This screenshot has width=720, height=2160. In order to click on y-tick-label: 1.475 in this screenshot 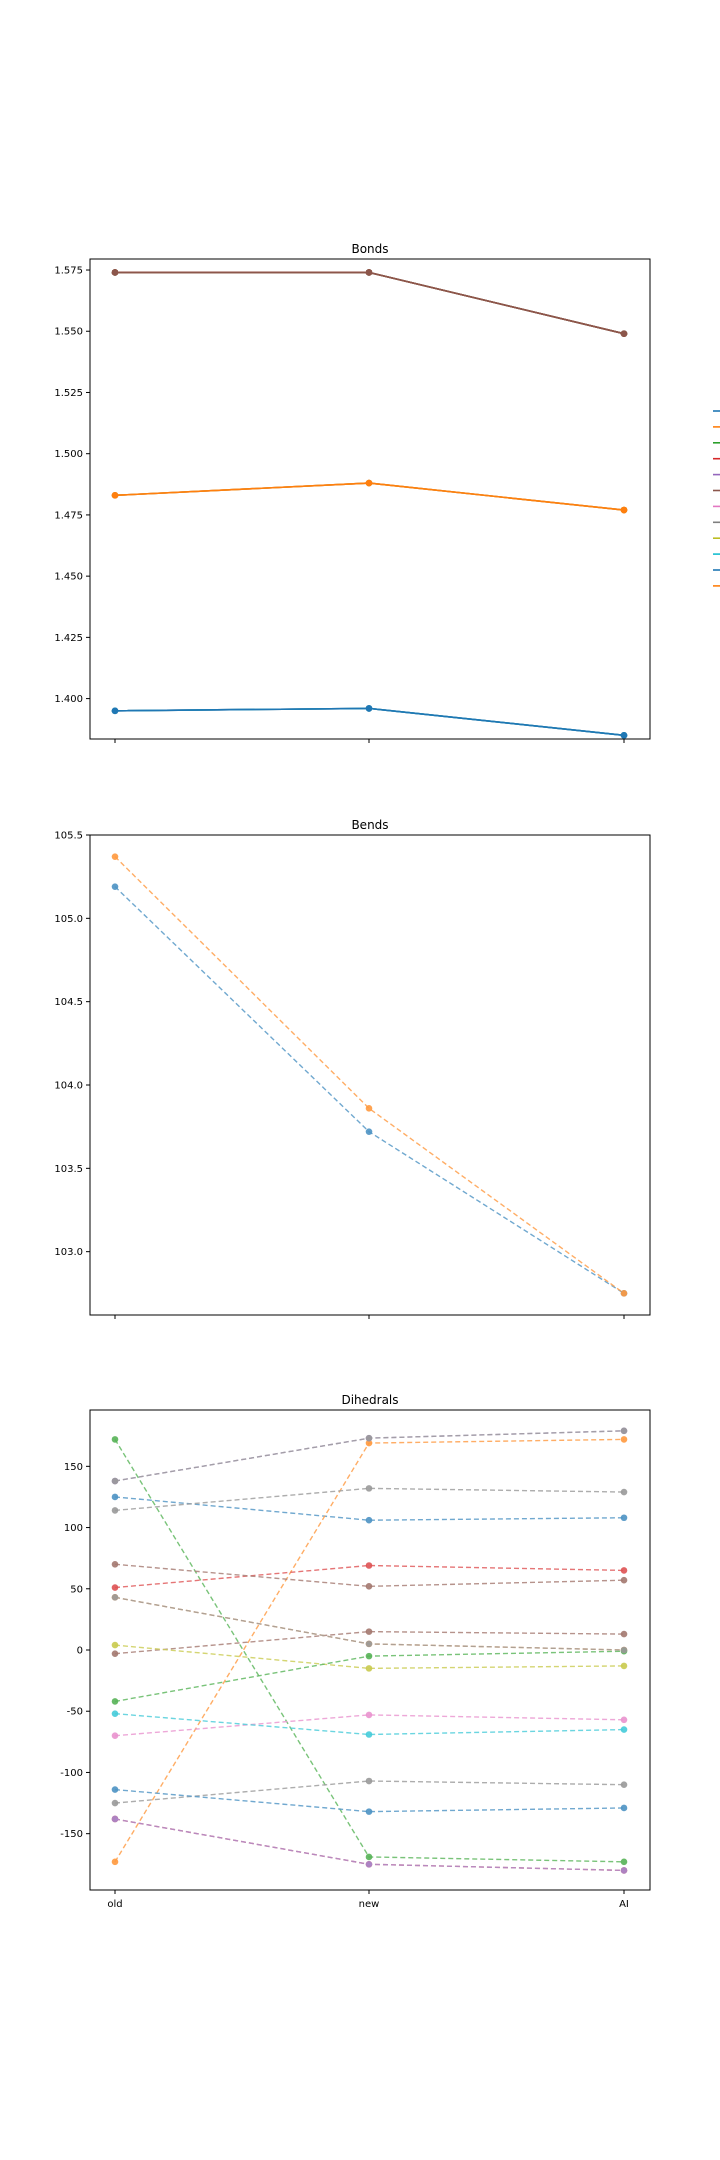, I will do `click(68, 515)`.